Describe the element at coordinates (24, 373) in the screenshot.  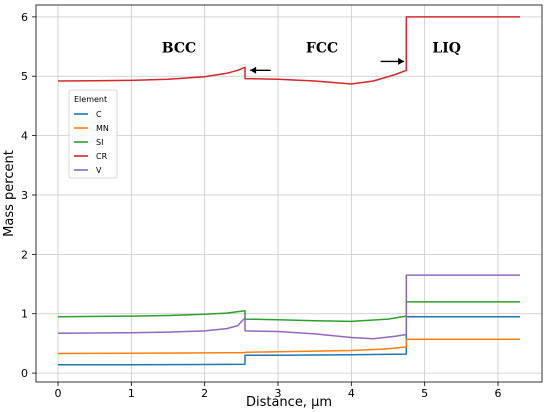
I see `y-tick-label: 0` at that location.